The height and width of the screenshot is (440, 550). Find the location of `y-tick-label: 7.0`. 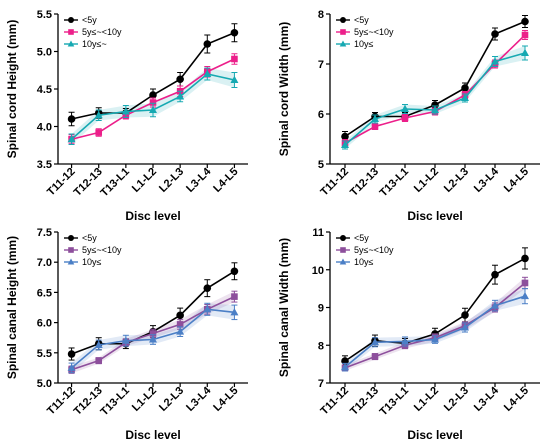

y-tick-label: 7.0 is located at coordinates (44, 263).